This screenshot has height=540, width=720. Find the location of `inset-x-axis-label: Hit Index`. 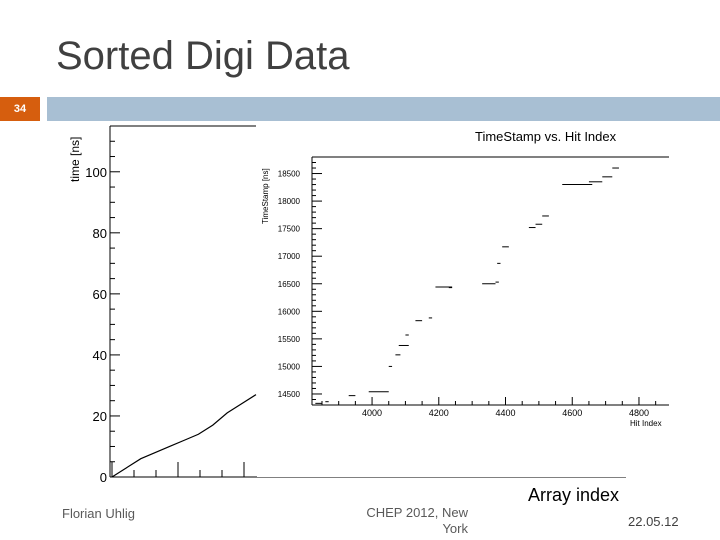

inset-x-axis-label: Hit Index is located at coordinates (646, 423).